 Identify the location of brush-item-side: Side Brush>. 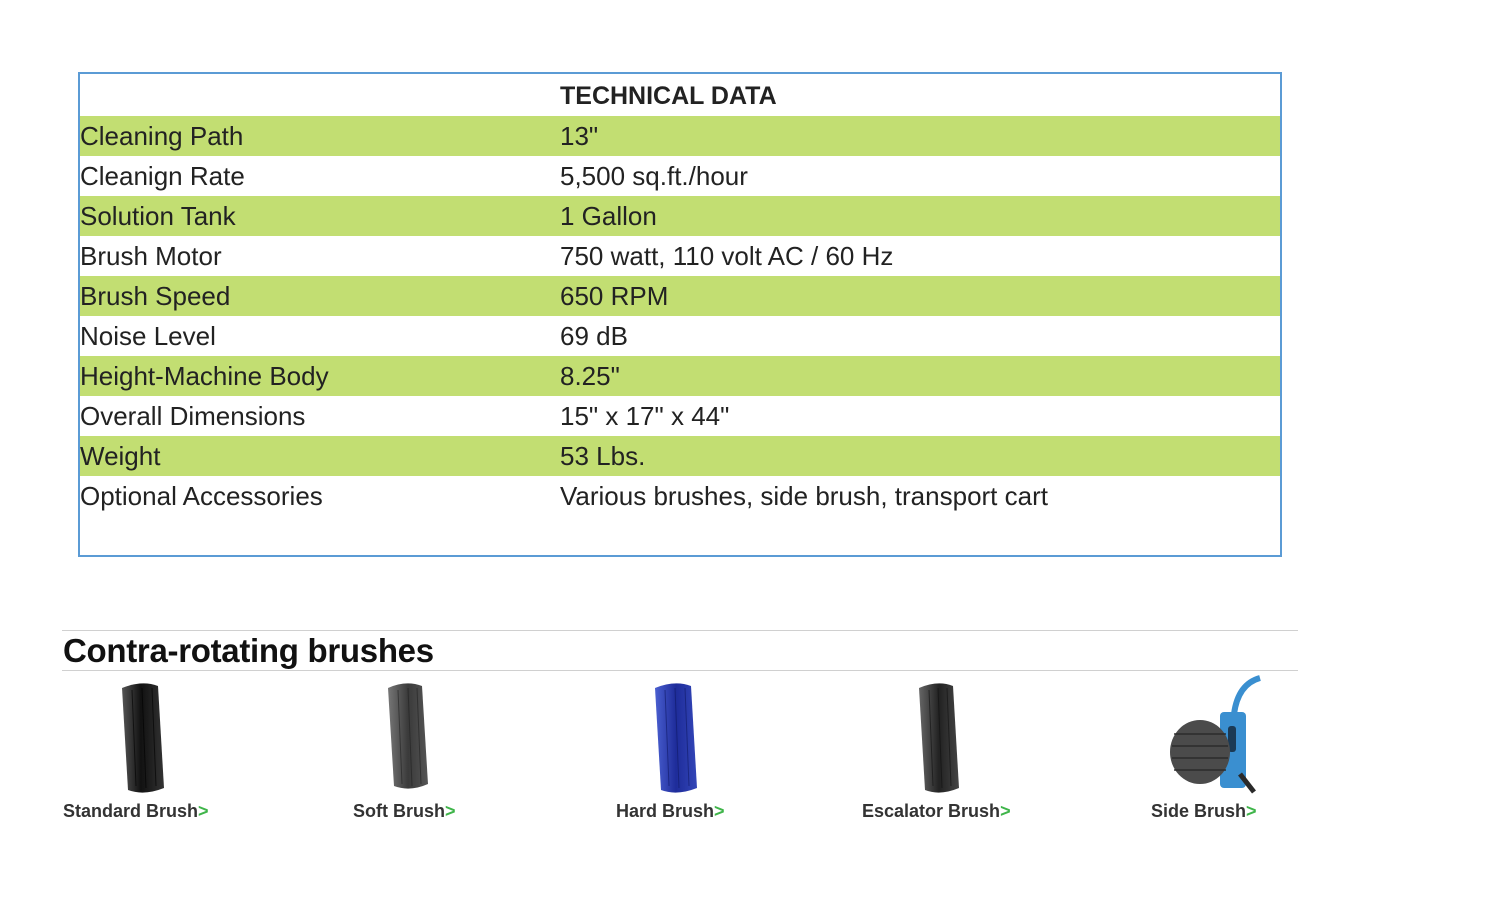
(1250, 752).